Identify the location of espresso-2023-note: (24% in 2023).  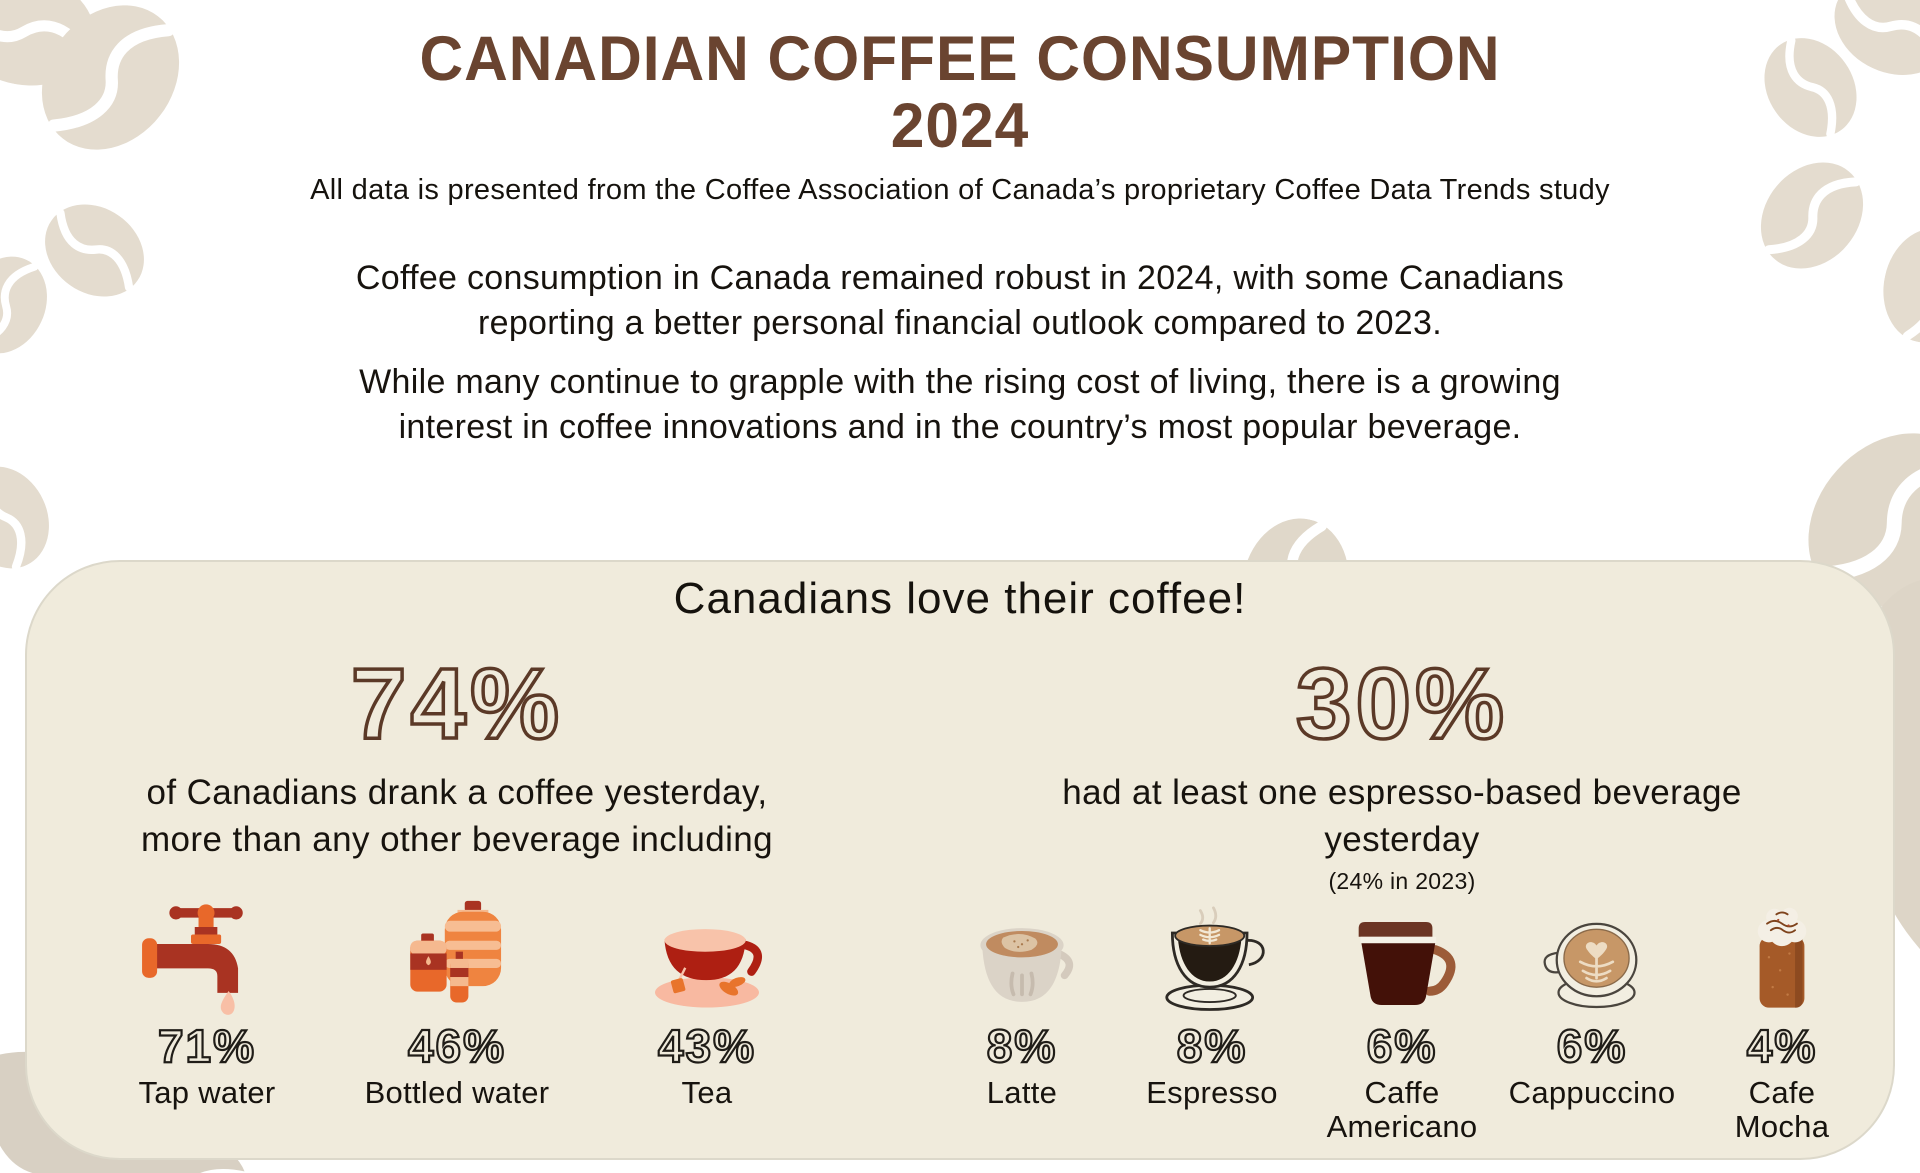
(1402, 880).